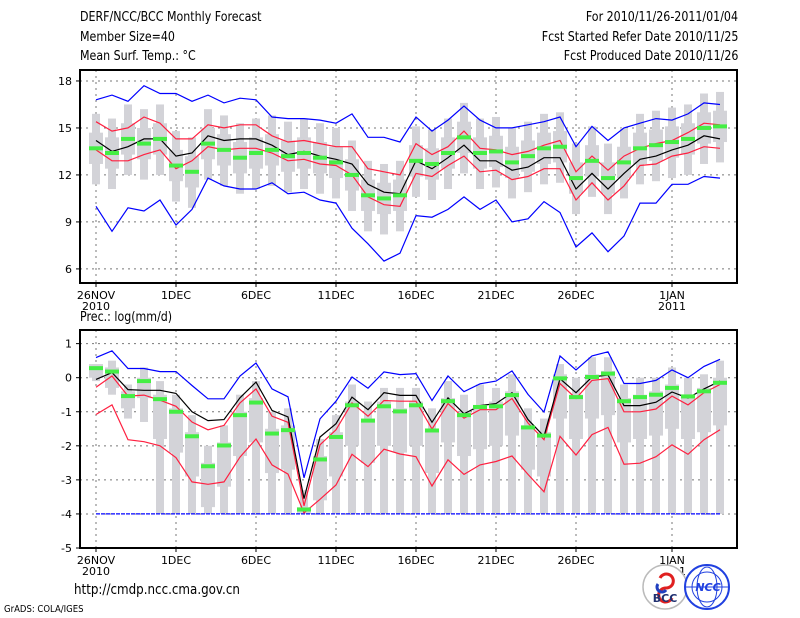 This screenshot has height=618, width=800. What do you see at coordinates (157, 590) in the screenshot?
I see `source-url: http://cmdp.ncc.cma.gov.cn` at bounding box center [157, 590].